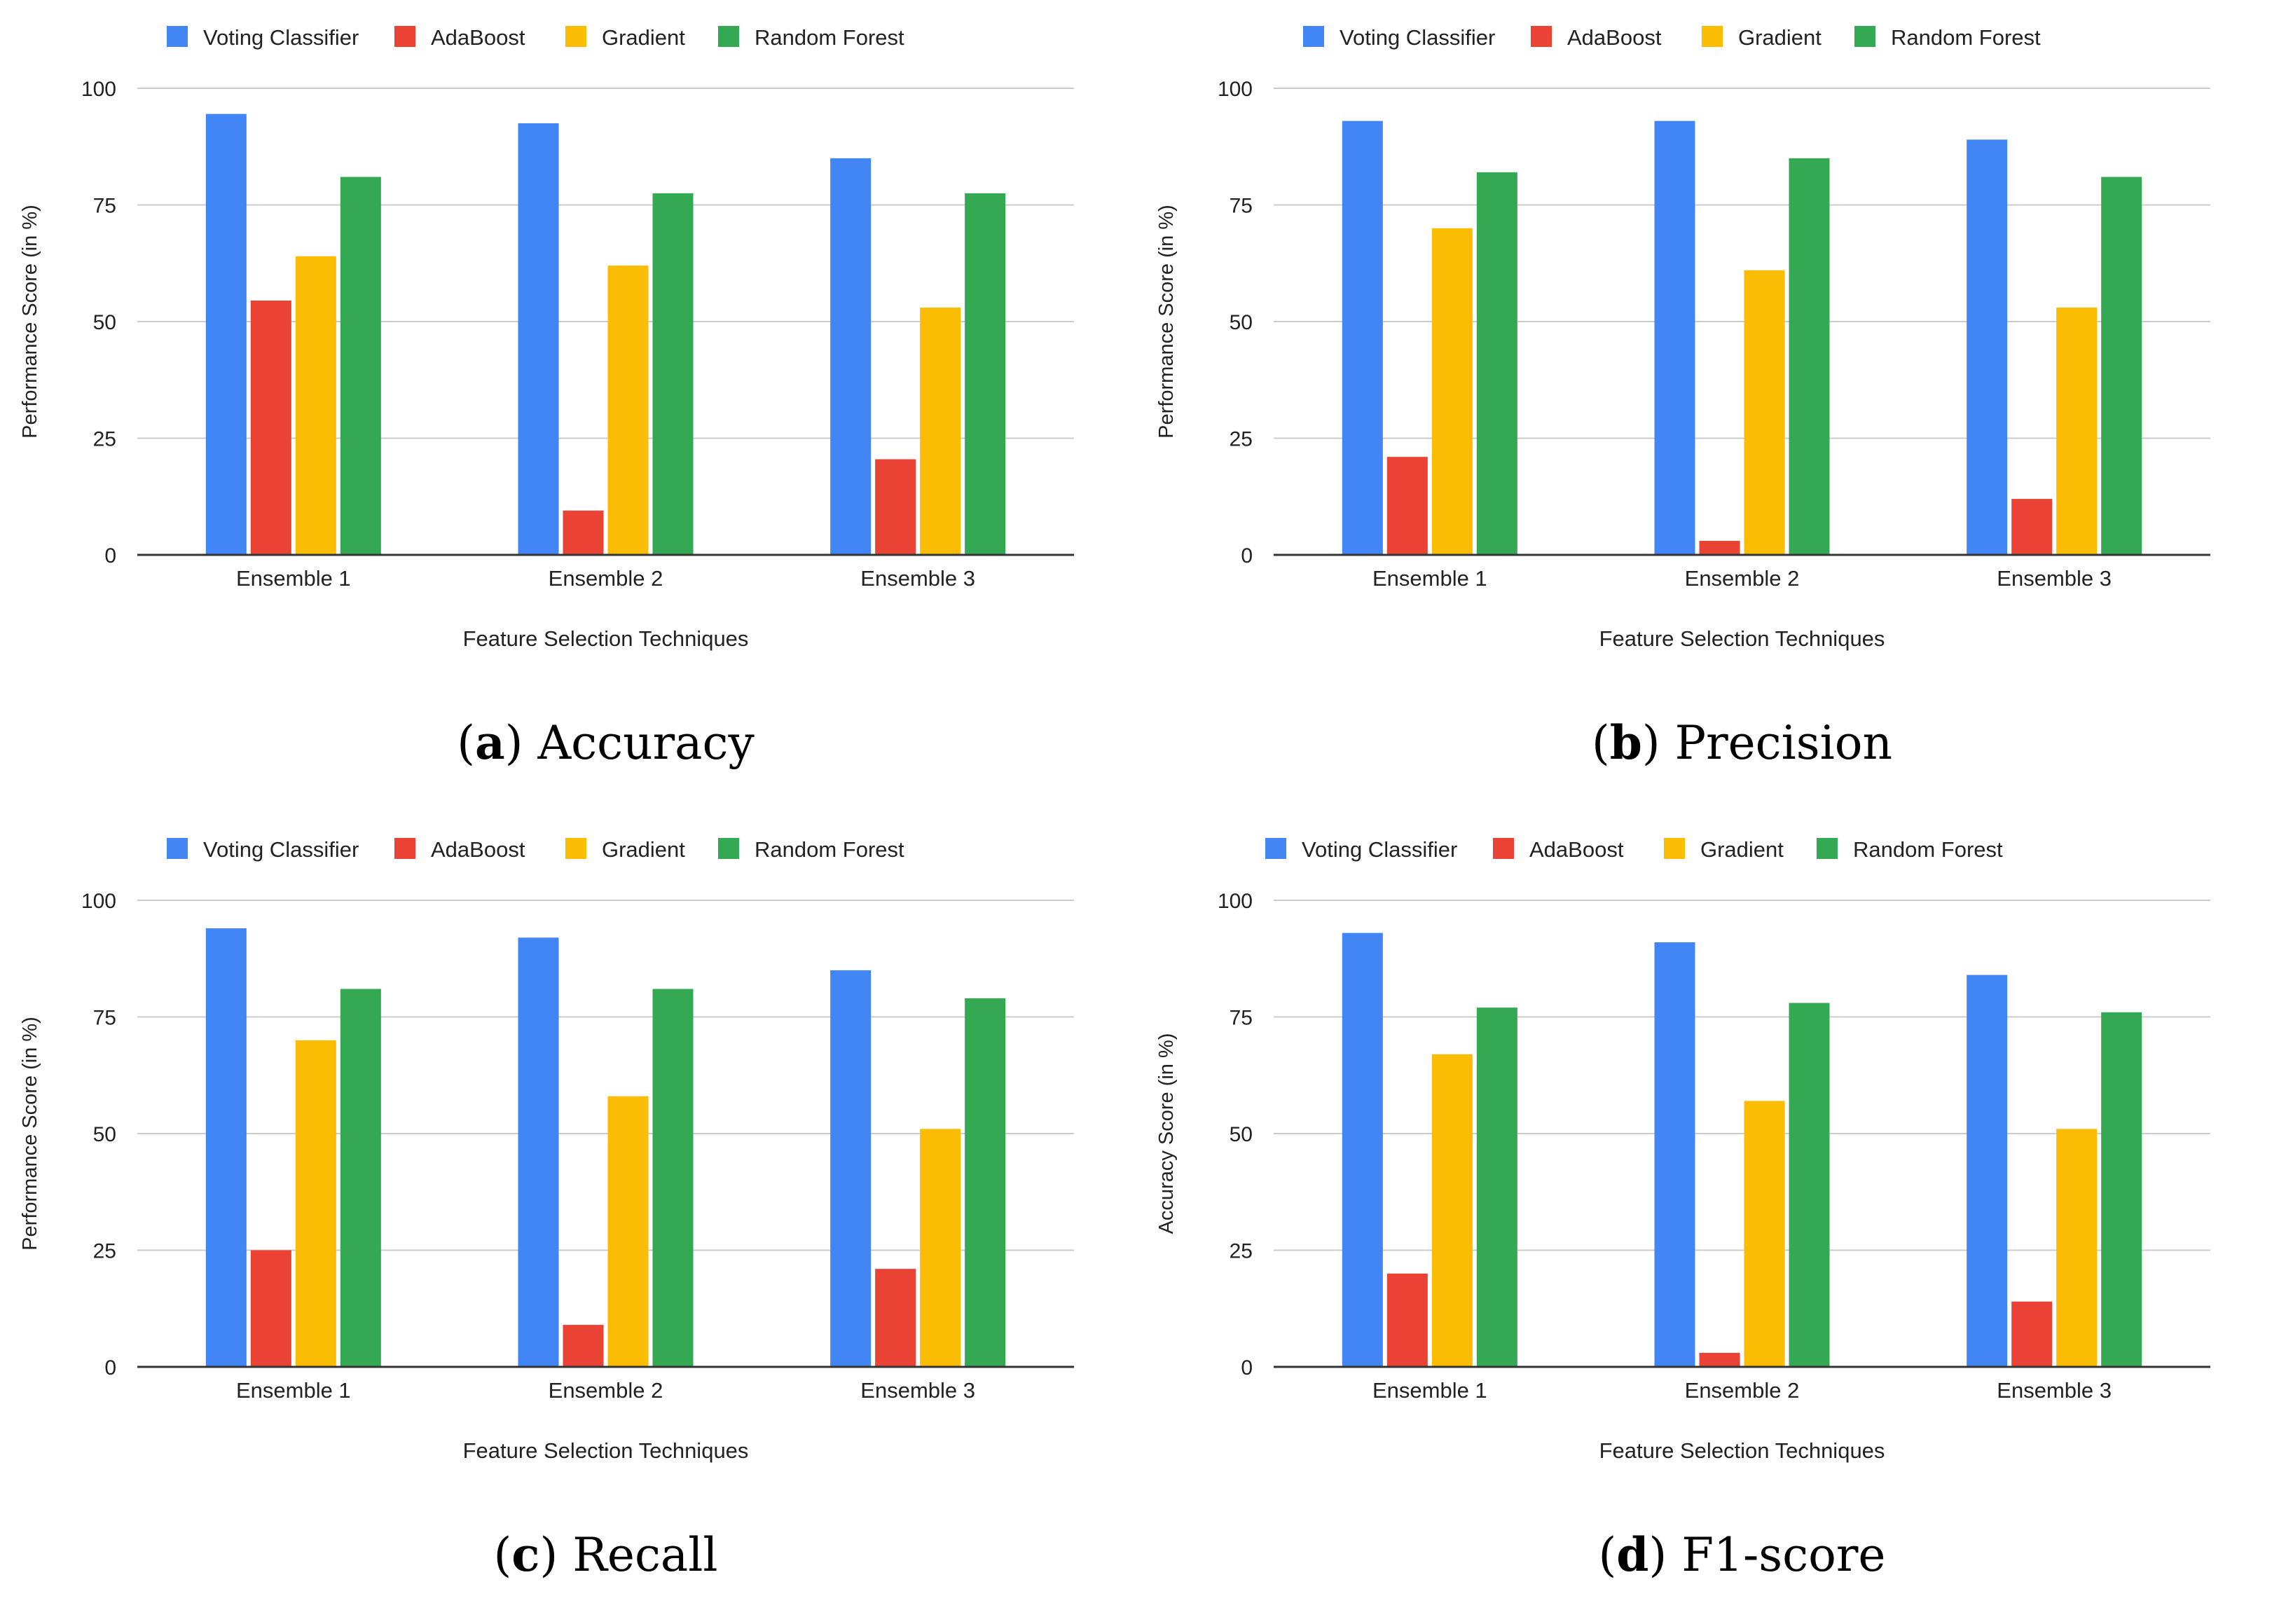 The image size is (2272, 1624). I want to click on caption-metric: Precision, so click(1783, 743).